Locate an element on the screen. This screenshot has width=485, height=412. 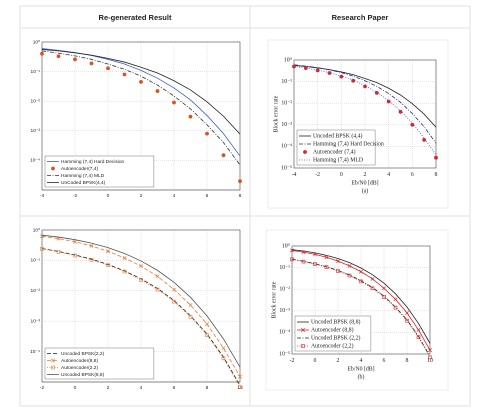
legend-label: UnCoded BPSK(4,4) is located at coordinates (83, 183).